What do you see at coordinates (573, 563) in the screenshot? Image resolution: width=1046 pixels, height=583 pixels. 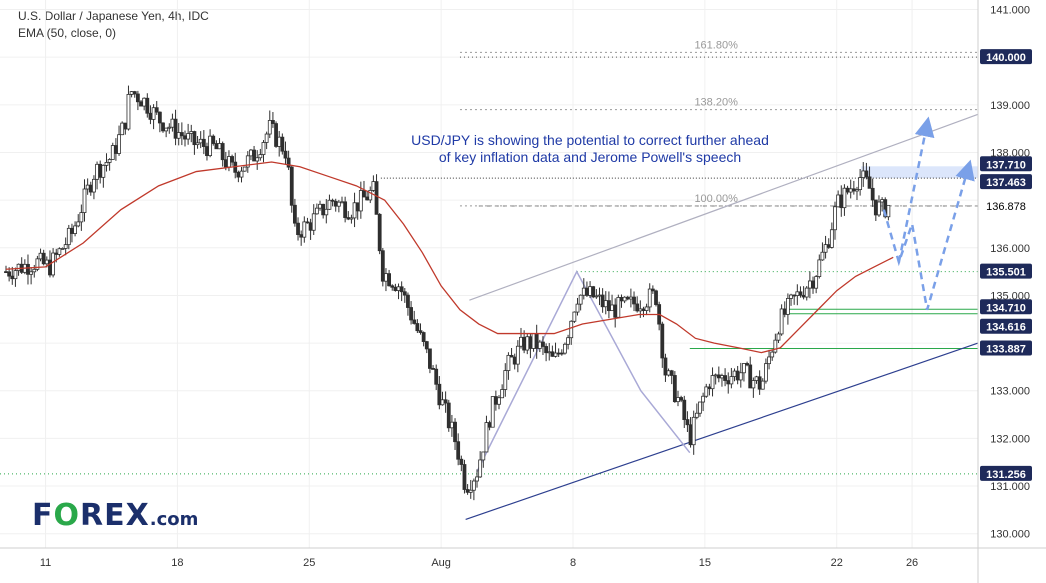 I see `time-tick-label: 8` at bounding box center [573, 563].